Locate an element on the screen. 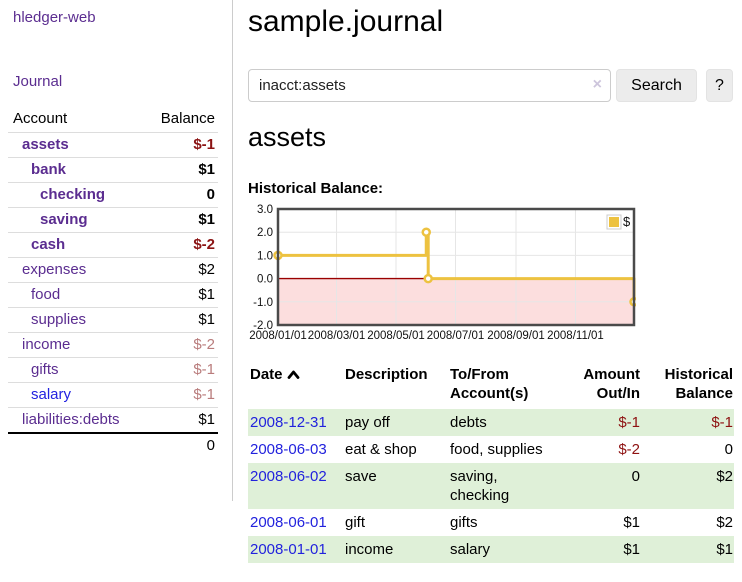 Image resolution: width=742 pixels, height=582 pixels. transaction-date-link: 2008-06-03 is located at coordinates (288, 449).